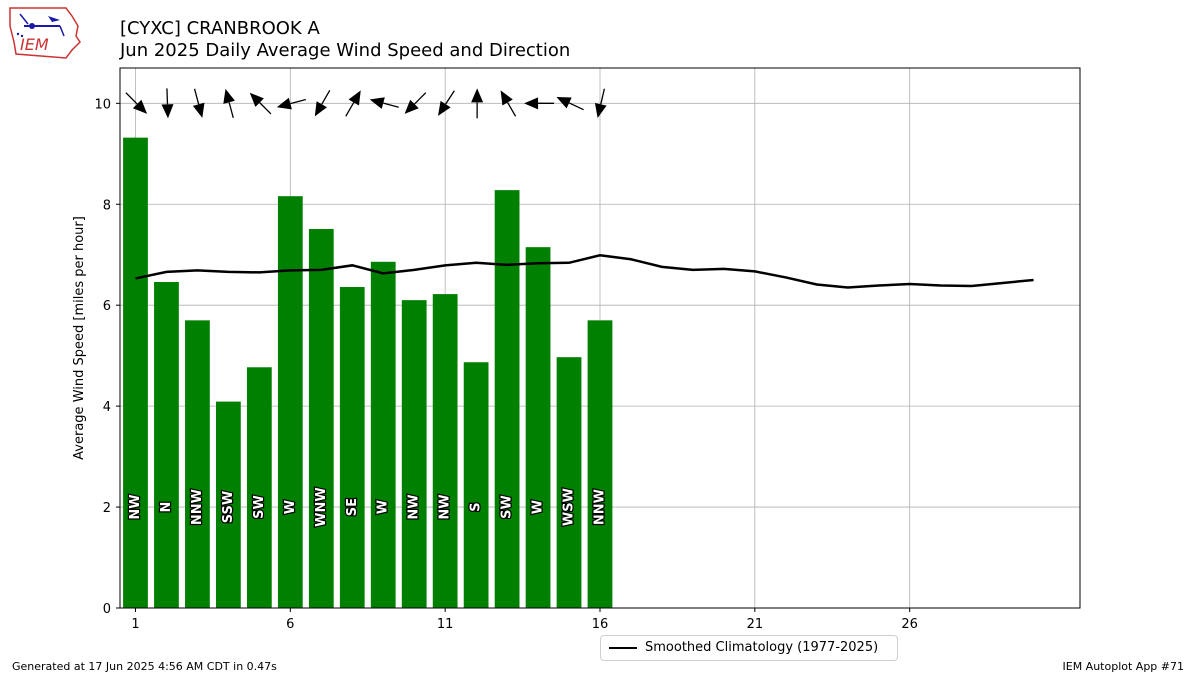 The width and height of the screenshot is (1200, 675). What do you see at coordinates (135, 624) in the screenshot?
I see `x-tick-label: 1` at bounding box center [135, 624].